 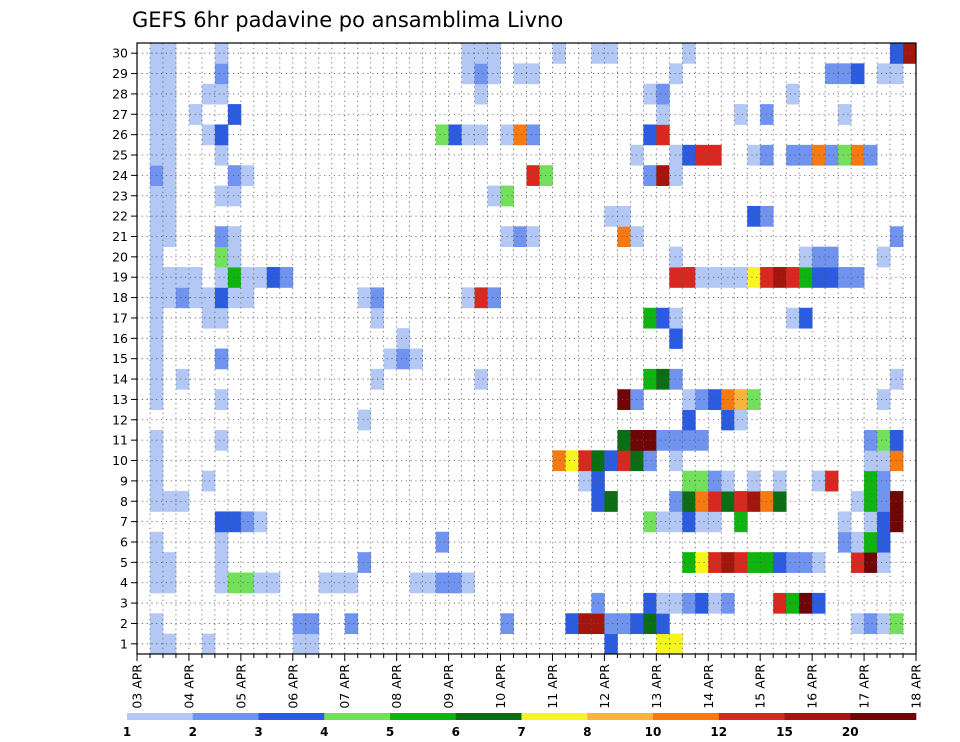 I want to click on x-tick-label: 10 APR, so click(x=500, y=686).